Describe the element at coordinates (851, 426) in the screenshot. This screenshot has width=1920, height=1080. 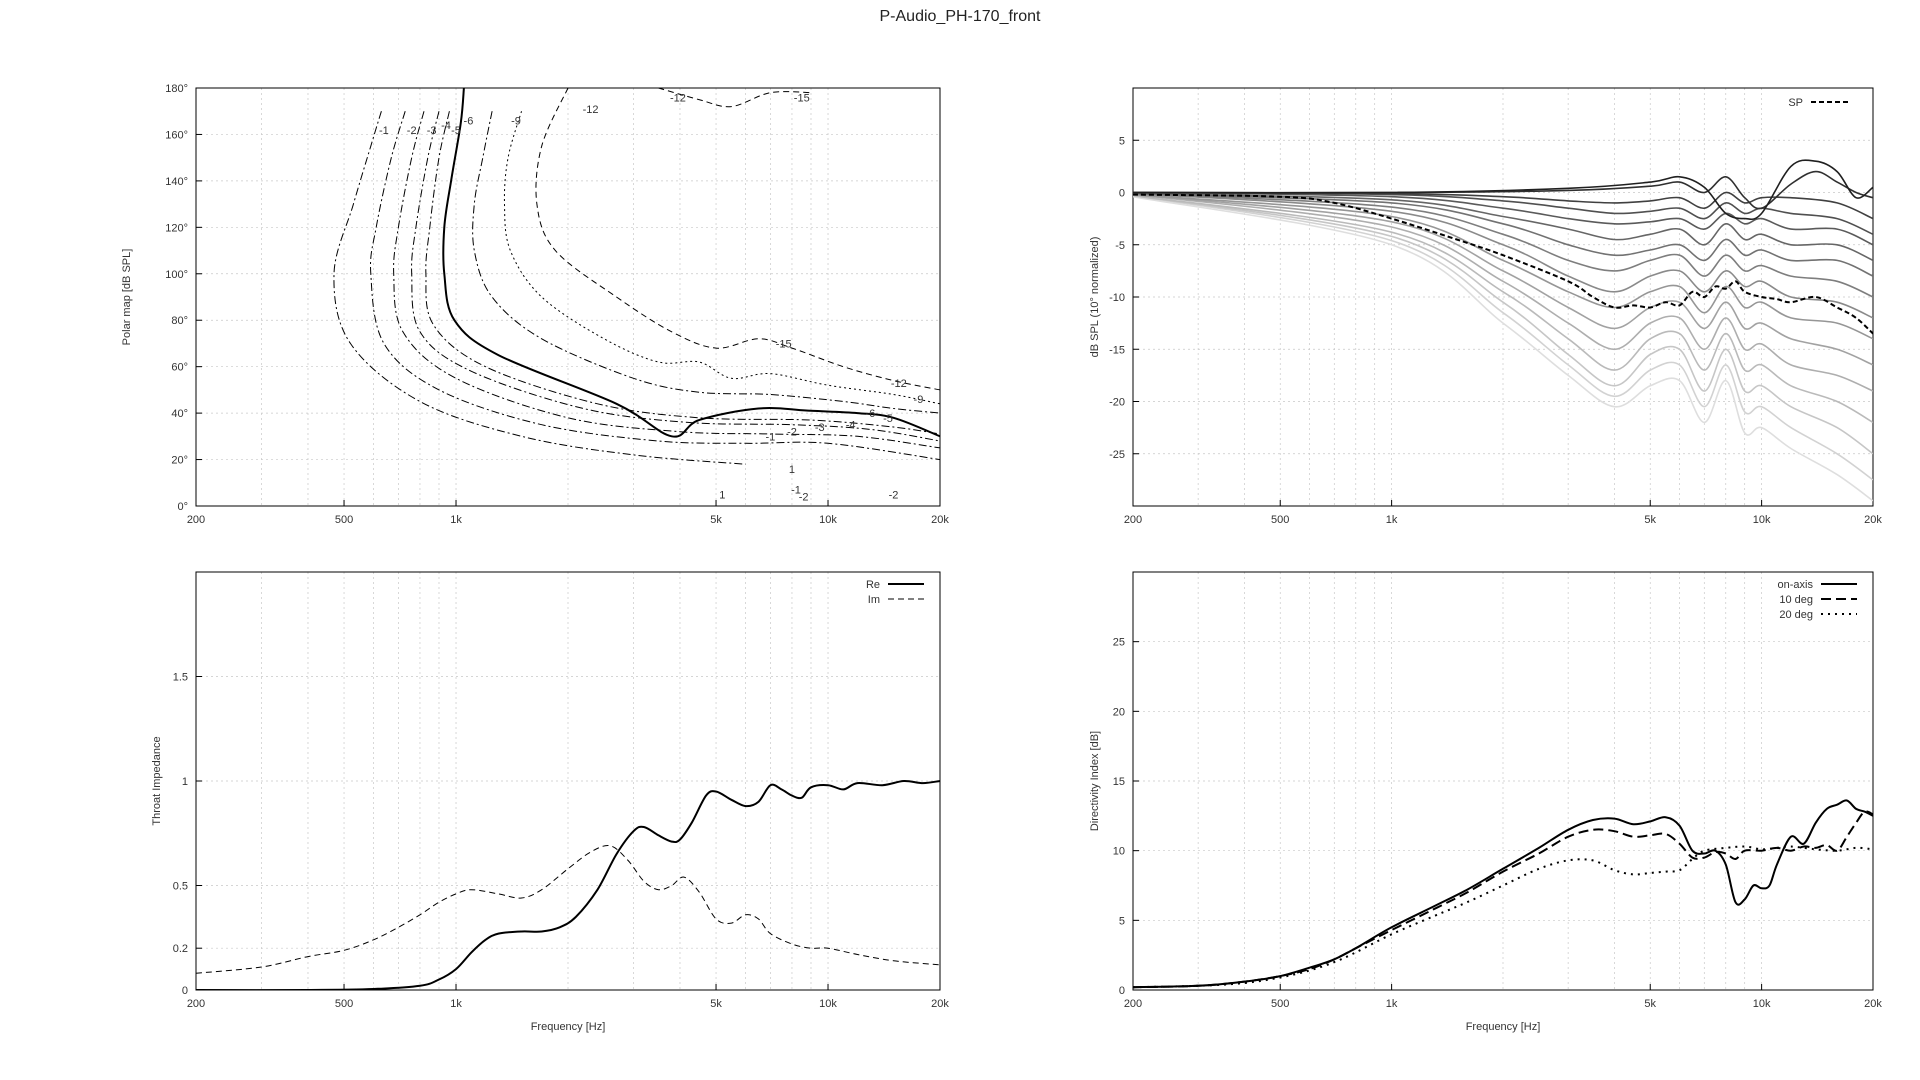
I see `contour-label: -4` at that location.